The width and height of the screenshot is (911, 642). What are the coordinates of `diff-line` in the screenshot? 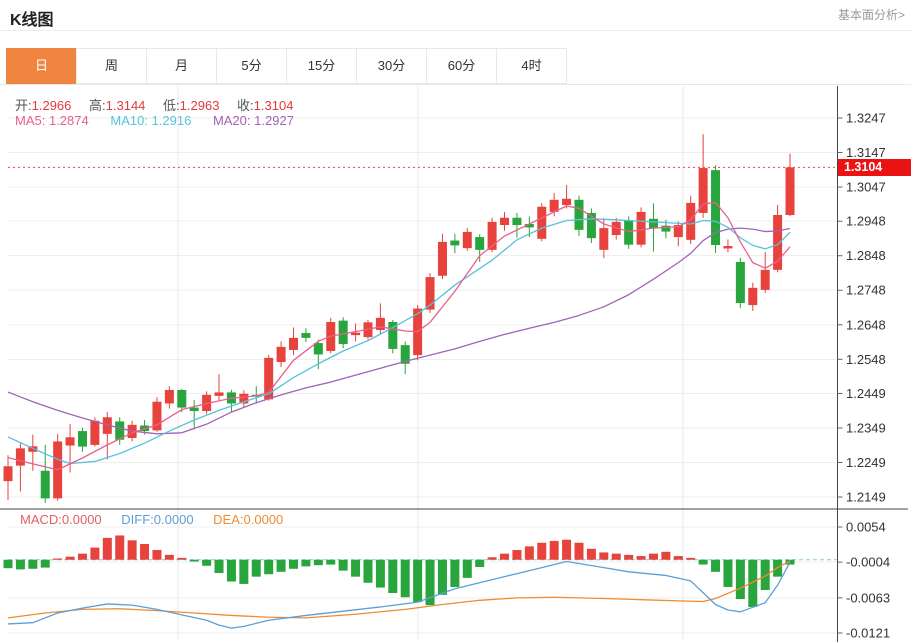 It's located at (399, 594).